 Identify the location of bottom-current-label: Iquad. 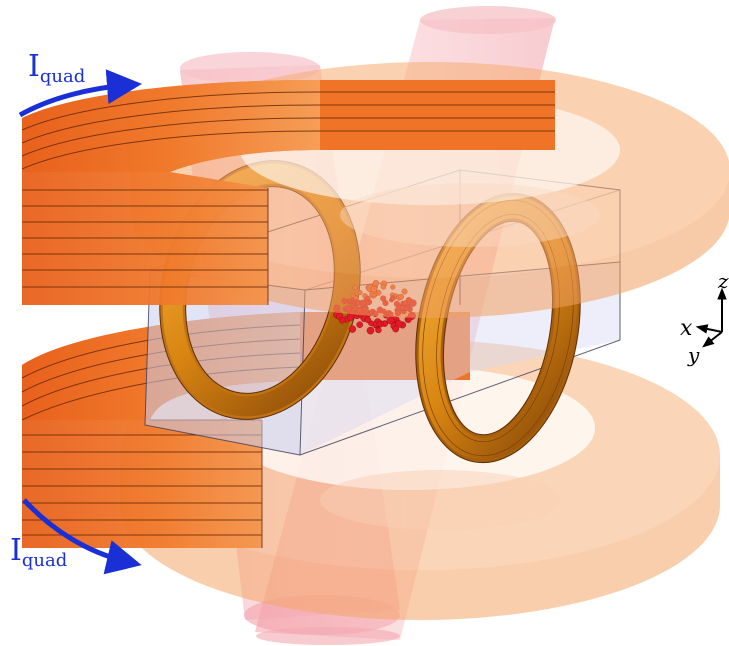
(38, 552).